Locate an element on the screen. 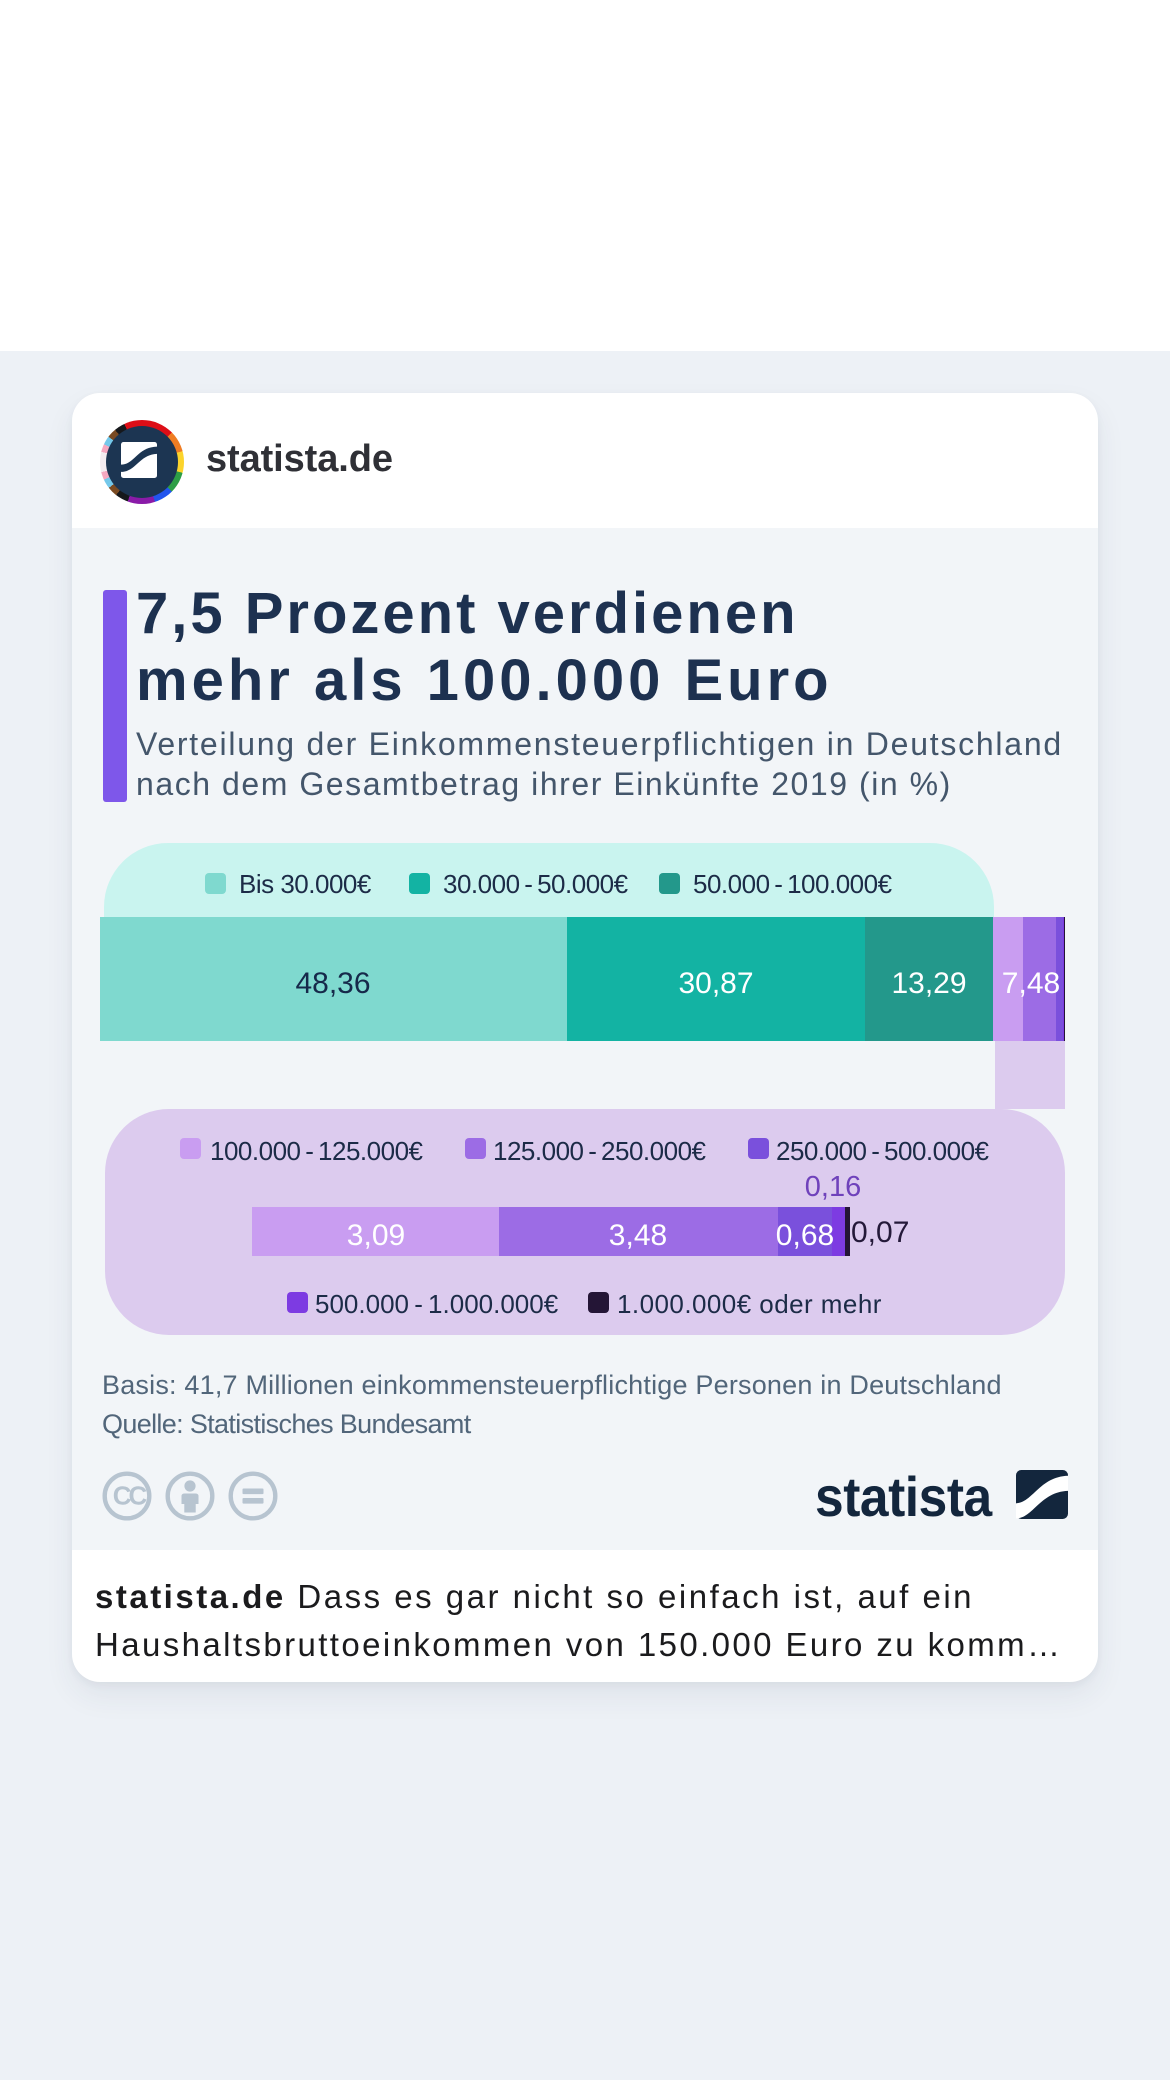 This screenshot has height=2080, width=1170. svg-text: CC is located at coordinates (130, 1495).